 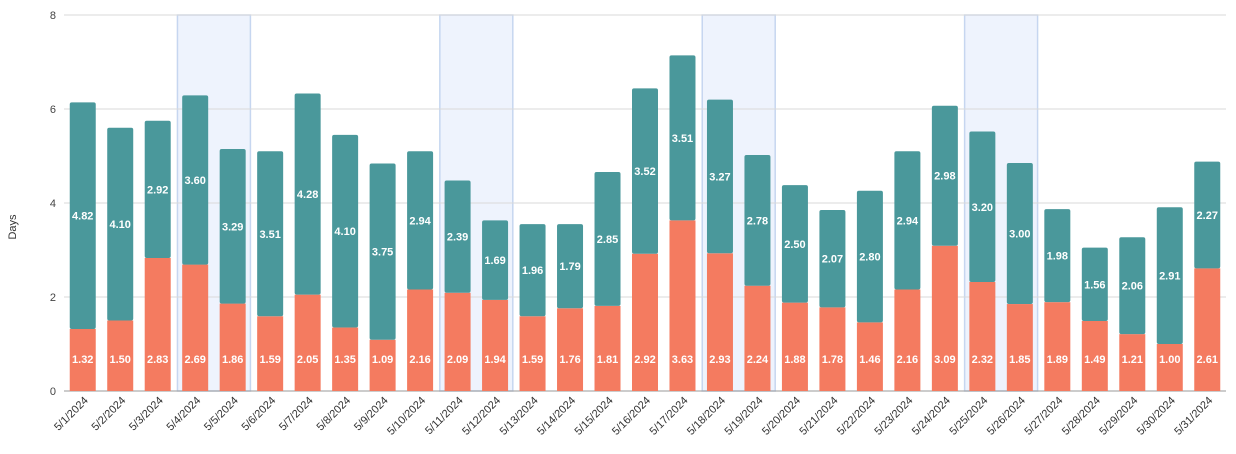 I want to click on data-label-5-29-2024-s2: 2.06, so click(x=1132, y=287).